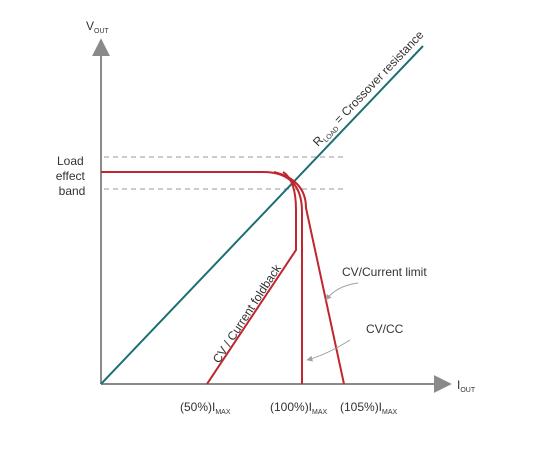 The image size is (540, 462). I want to click on y-axis-label: VOUT, so click(98, 27).